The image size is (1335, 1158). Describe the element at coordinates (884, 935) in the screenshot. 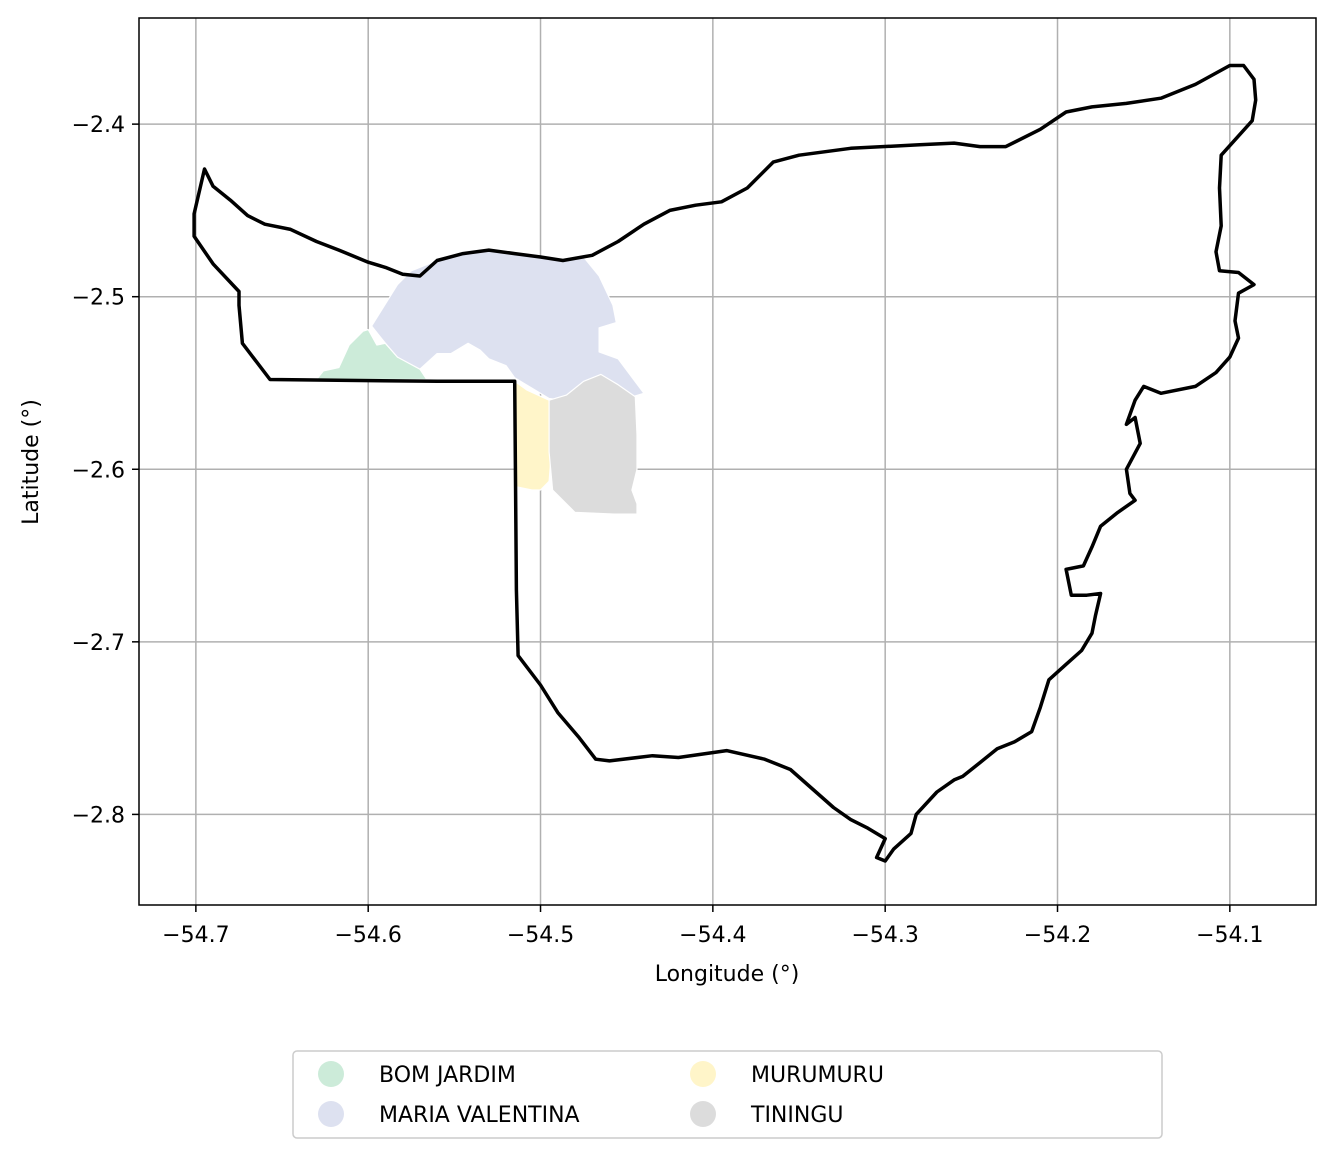

I see `x-tick-label: −54.3` at that location.